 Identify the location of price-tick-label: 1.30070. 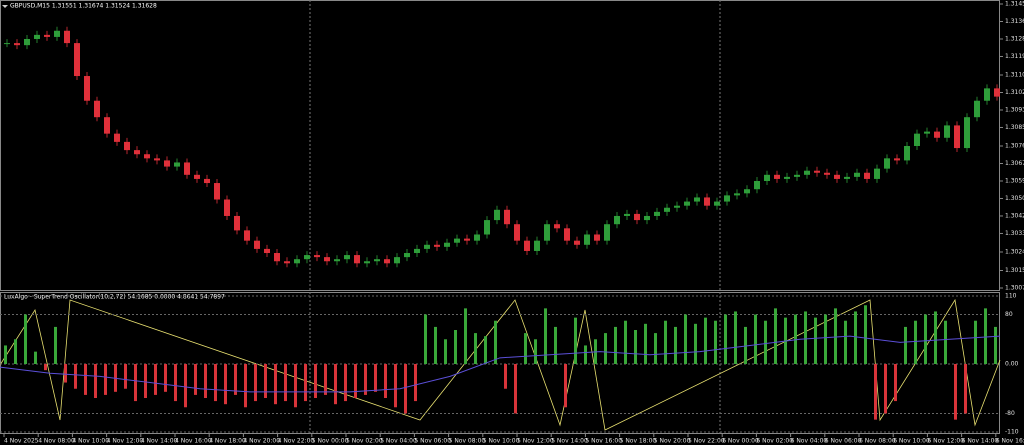
(1014, 288).